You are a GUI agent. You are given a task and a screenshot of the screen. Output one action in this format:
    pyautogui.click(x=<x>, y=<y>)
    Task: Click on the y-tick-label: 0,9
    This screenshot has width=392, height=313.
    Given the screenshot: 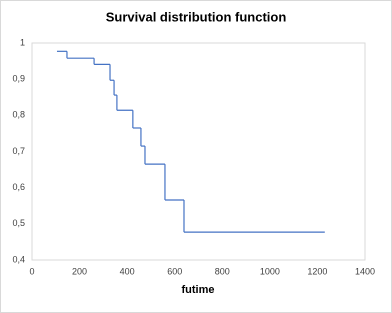 What is the action you would take?
    pyautogui.click(x=18, y=79)
    